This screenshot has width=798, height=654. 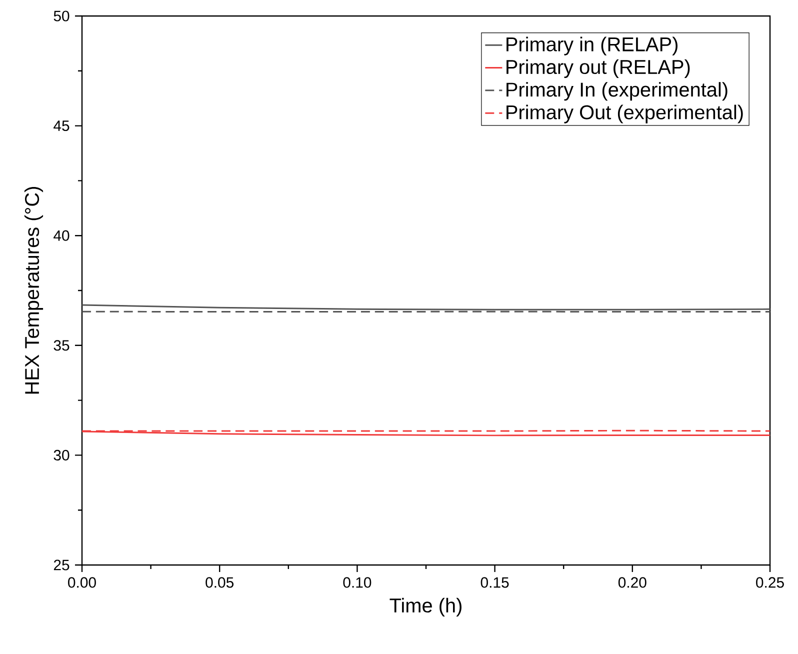 What do you see at coordinates (624, 114) in the screenshot?
I see `legend-label: Primary Out (experimental)` at bounding box center [624, 114].